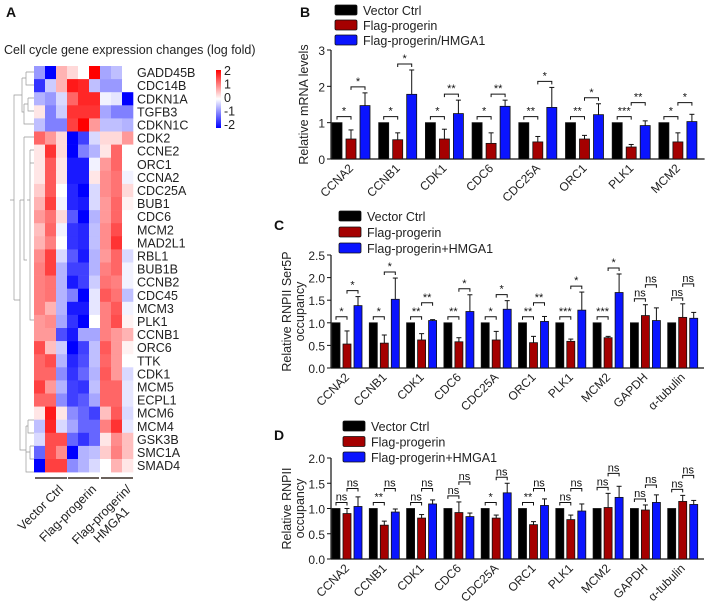 This screenshot has width=709, height=612. What do you see at coordinates (404, 233) in the screenshot?
I see `legend-label: Flag-progerin` at bounding box center [404, 233].